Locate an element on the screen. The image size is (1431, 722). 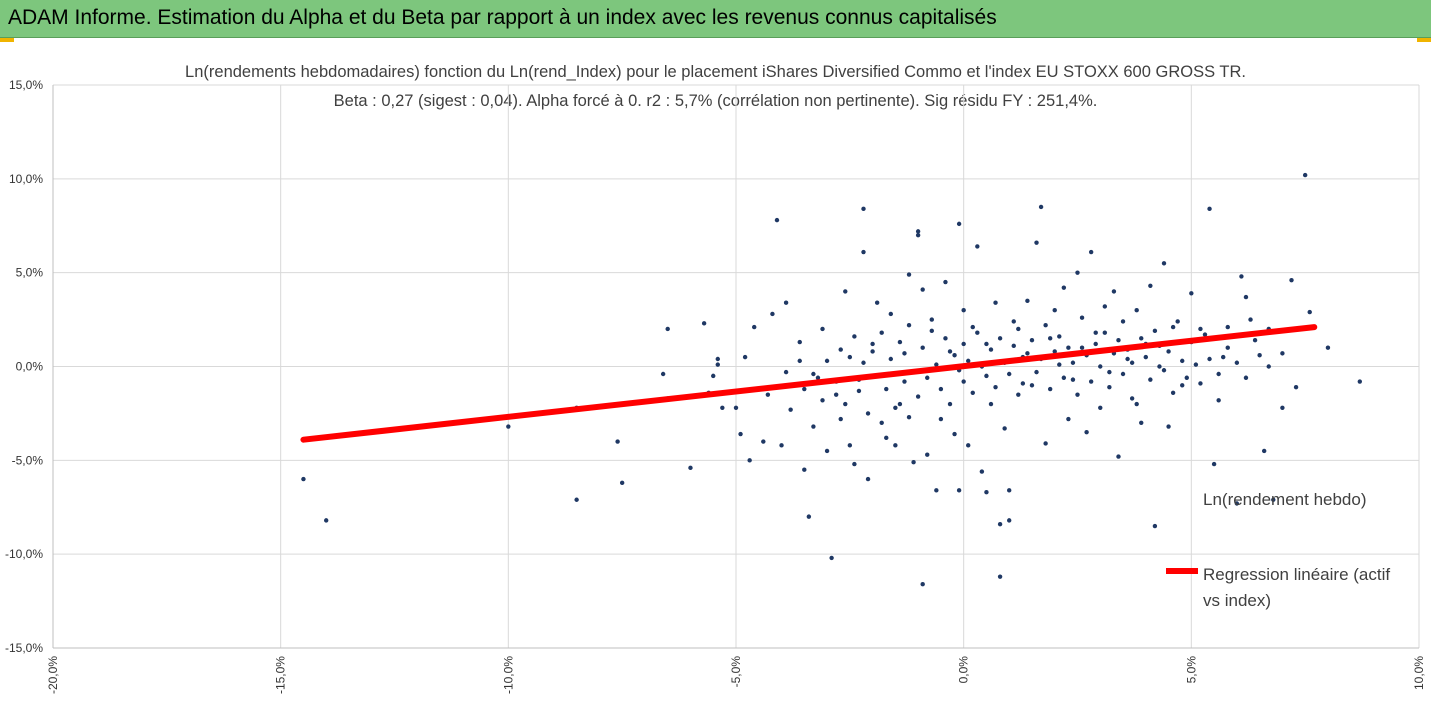
x-tick-label: 10,0% is located at coordinates (1419, 673).